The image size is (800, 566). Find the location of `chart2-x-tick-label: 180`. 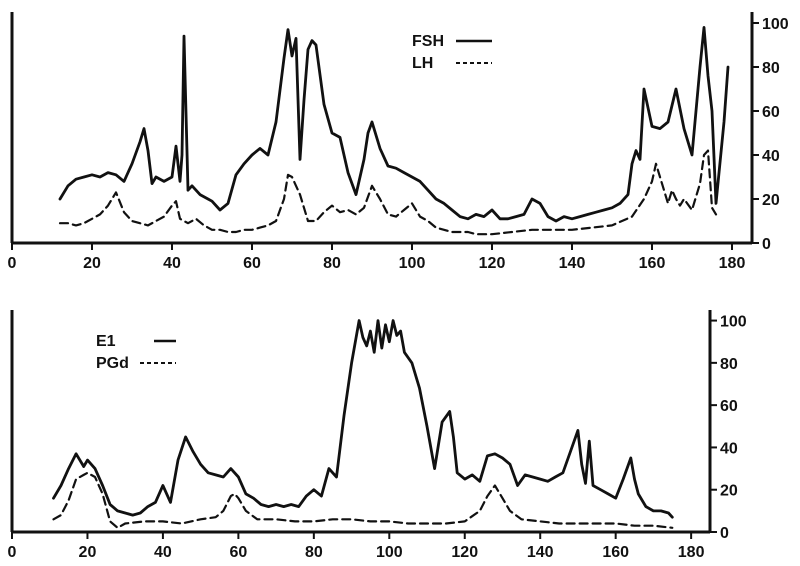

chart2-x-tick-label: 180 is located at coordinates (691, 552).